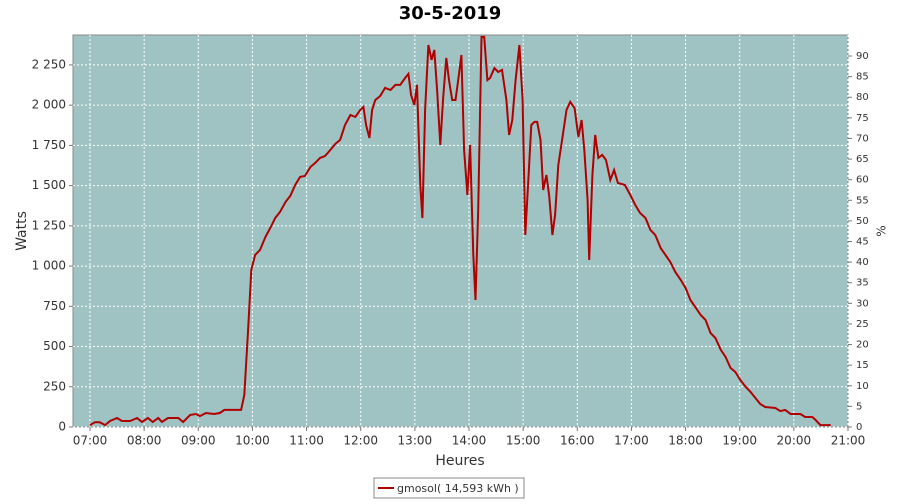  Describe the element at coordinates (49, 145) in the screenshot. I see `y-tick-label: 1 750` at that location.